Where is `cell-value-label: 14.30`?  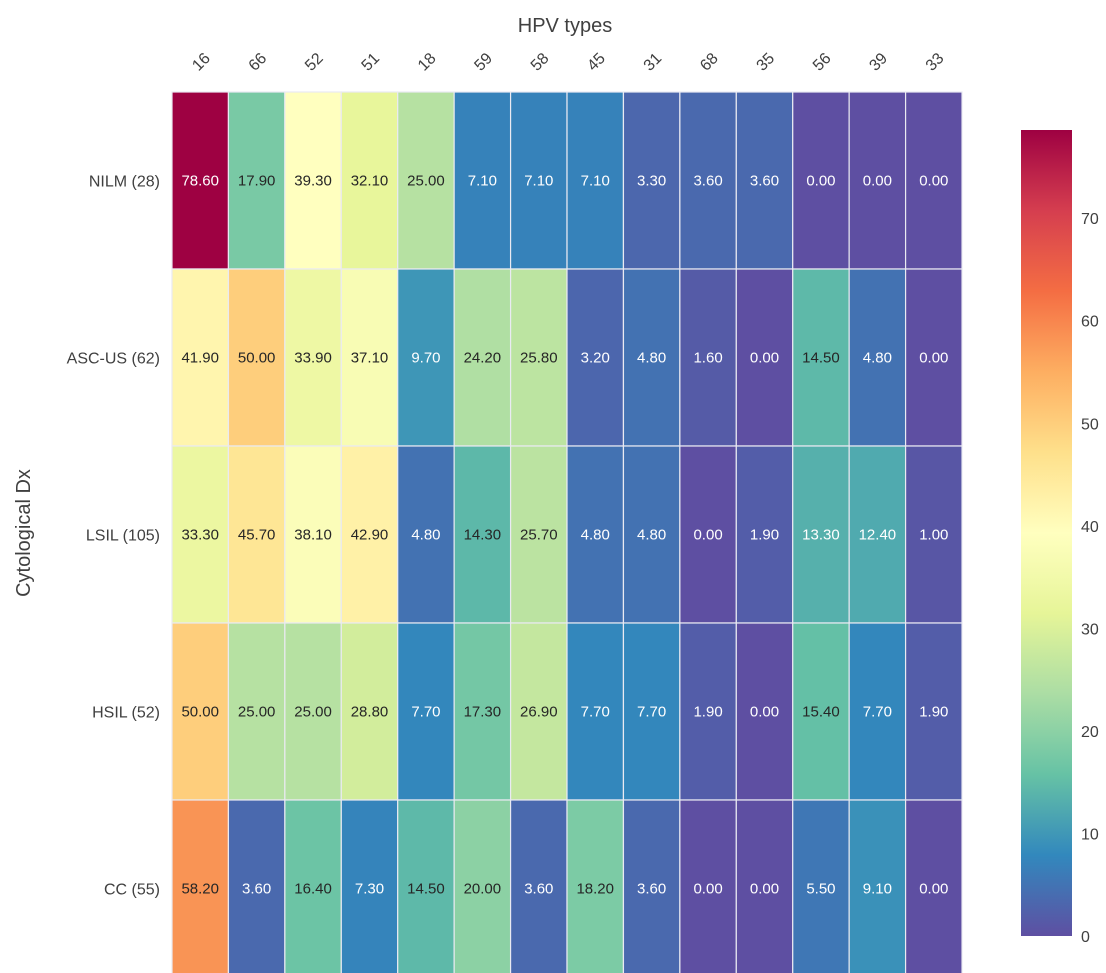
cell-value-label: 14.30 is located at coordinates (483, 535).